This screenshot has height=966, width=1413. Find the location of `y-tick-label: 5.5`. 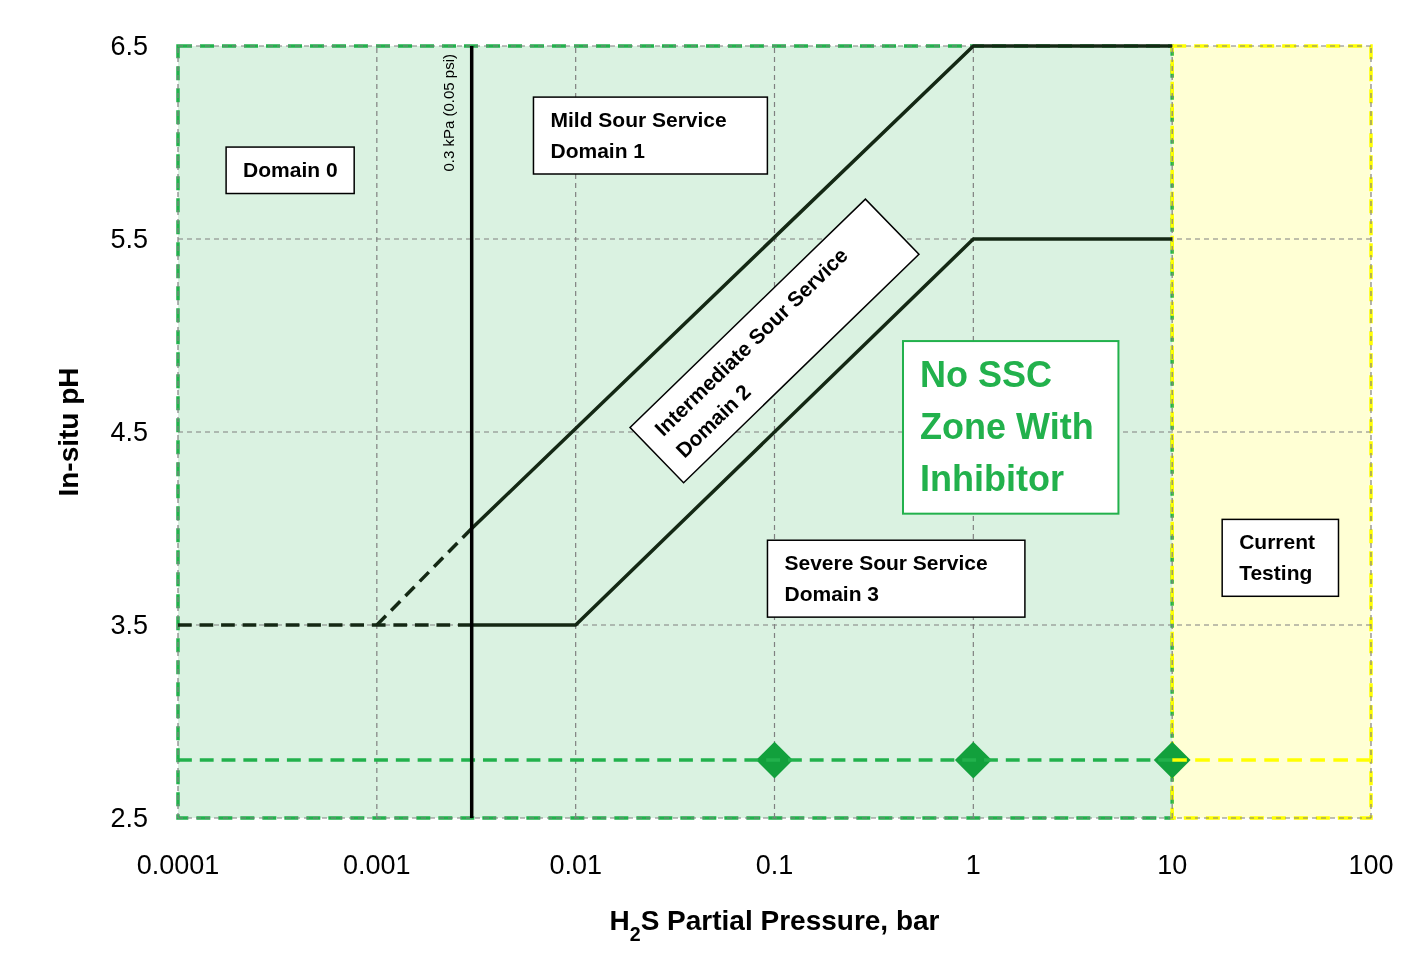

y-tick-label: 5.5 is located at coordinates (129, 239).